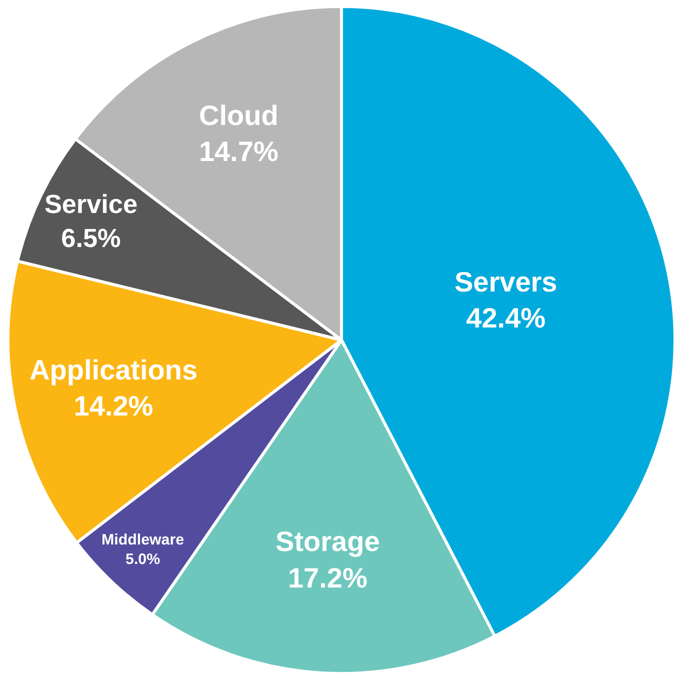 The width and height of the screenshot is (675, 680). I want to click on slice-label: Cloud, so click(238, 115).